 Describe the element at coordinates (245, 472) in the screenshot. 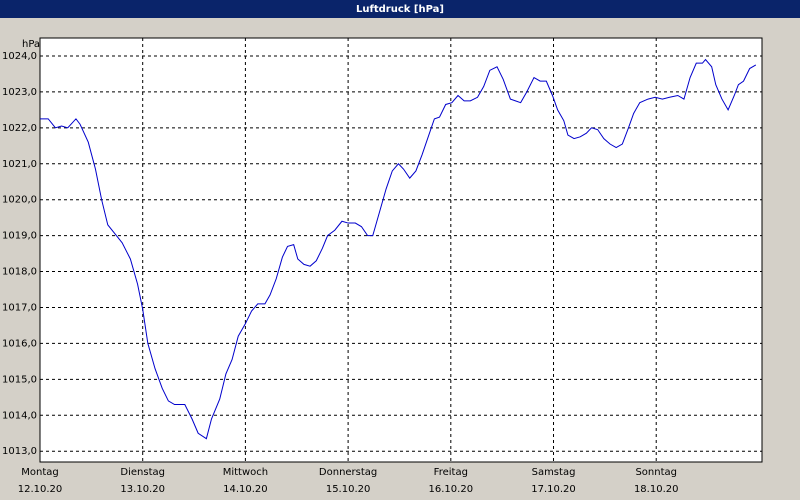

I see `x-tick-label: Mittwoch` at that location.